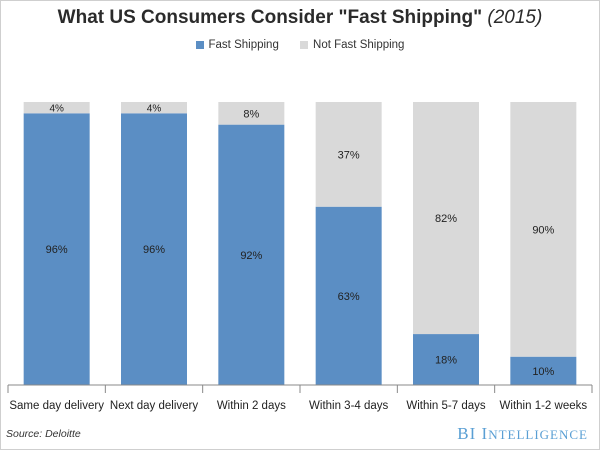 The height and width of the screenshot is (450, 600). I want to click on data-label-not-fast-shipping-within-2-days: 8%, so click(251, 114).